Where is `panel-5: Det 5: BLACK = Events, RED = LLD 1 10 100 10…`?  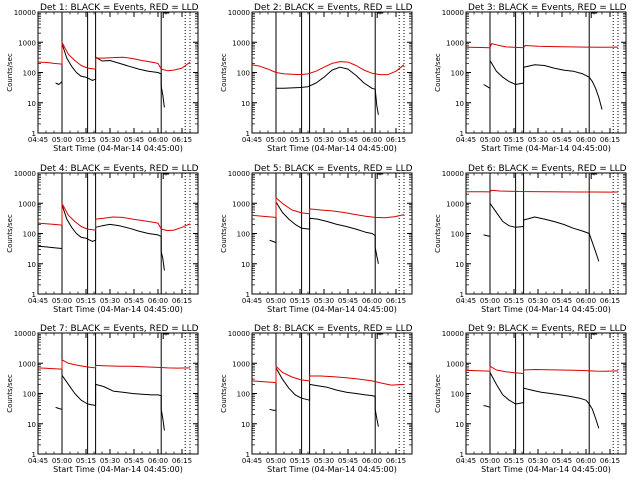 panel-5: Det 5: BLACK = Events, RED = LLD 1 10 100 10… is located at coordinates (316, 239).